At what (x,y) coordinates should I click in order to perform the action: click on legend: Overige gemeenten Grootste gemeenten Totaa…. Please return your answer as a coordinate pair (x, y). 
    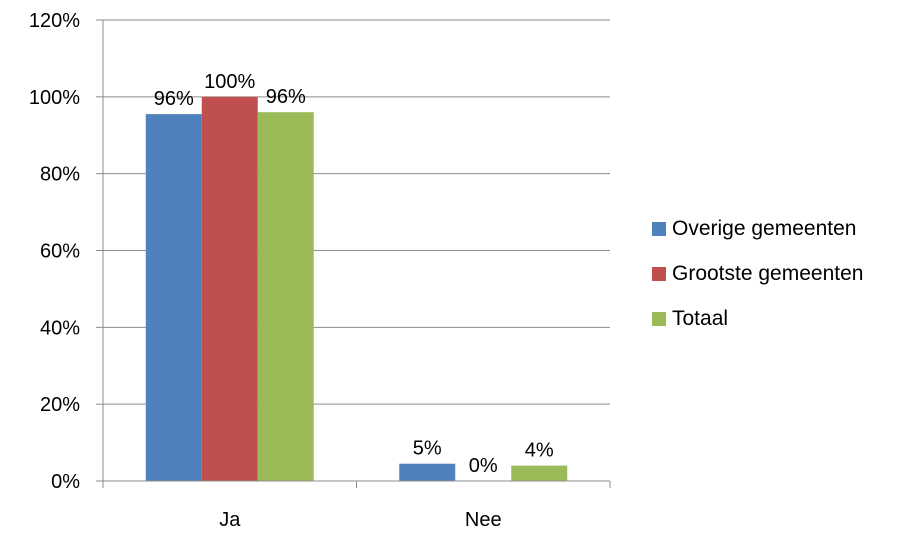
    Looking at the image, I should click on (757, 283).